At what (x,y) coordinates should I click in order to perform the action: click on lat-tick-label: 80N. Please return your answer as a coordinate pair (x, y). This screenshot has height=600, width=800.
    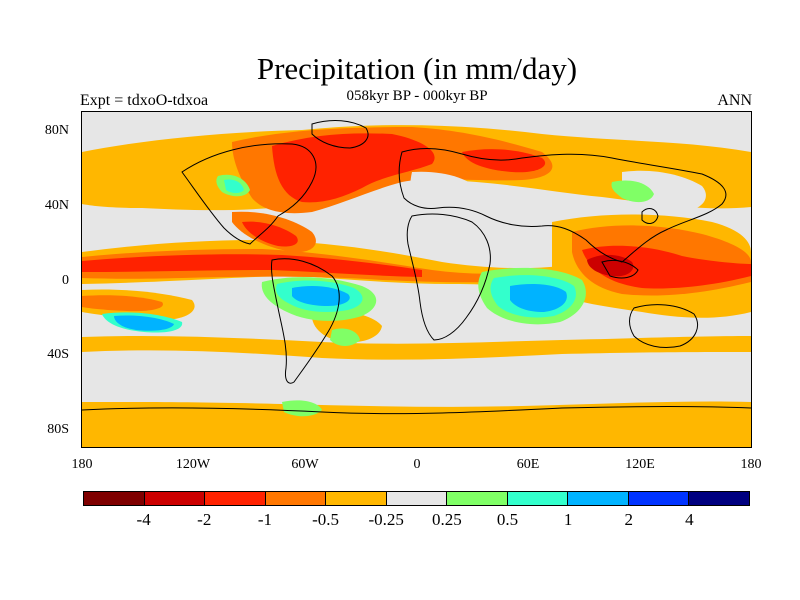
    Looking at the image, I should click on (56, 130).